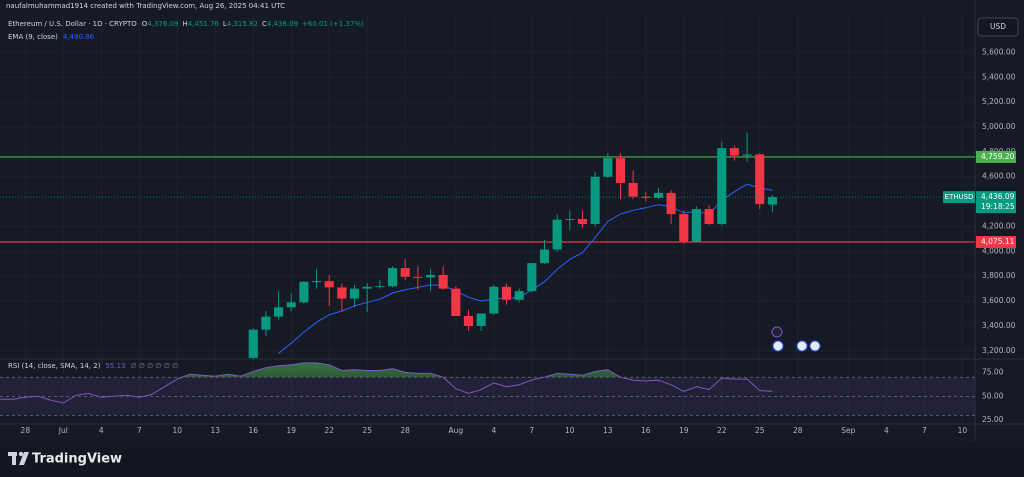  What do you see at coordinates (225, 24) in the screenshot?
I see `quote-key: L` at bounding box center [225, 24].